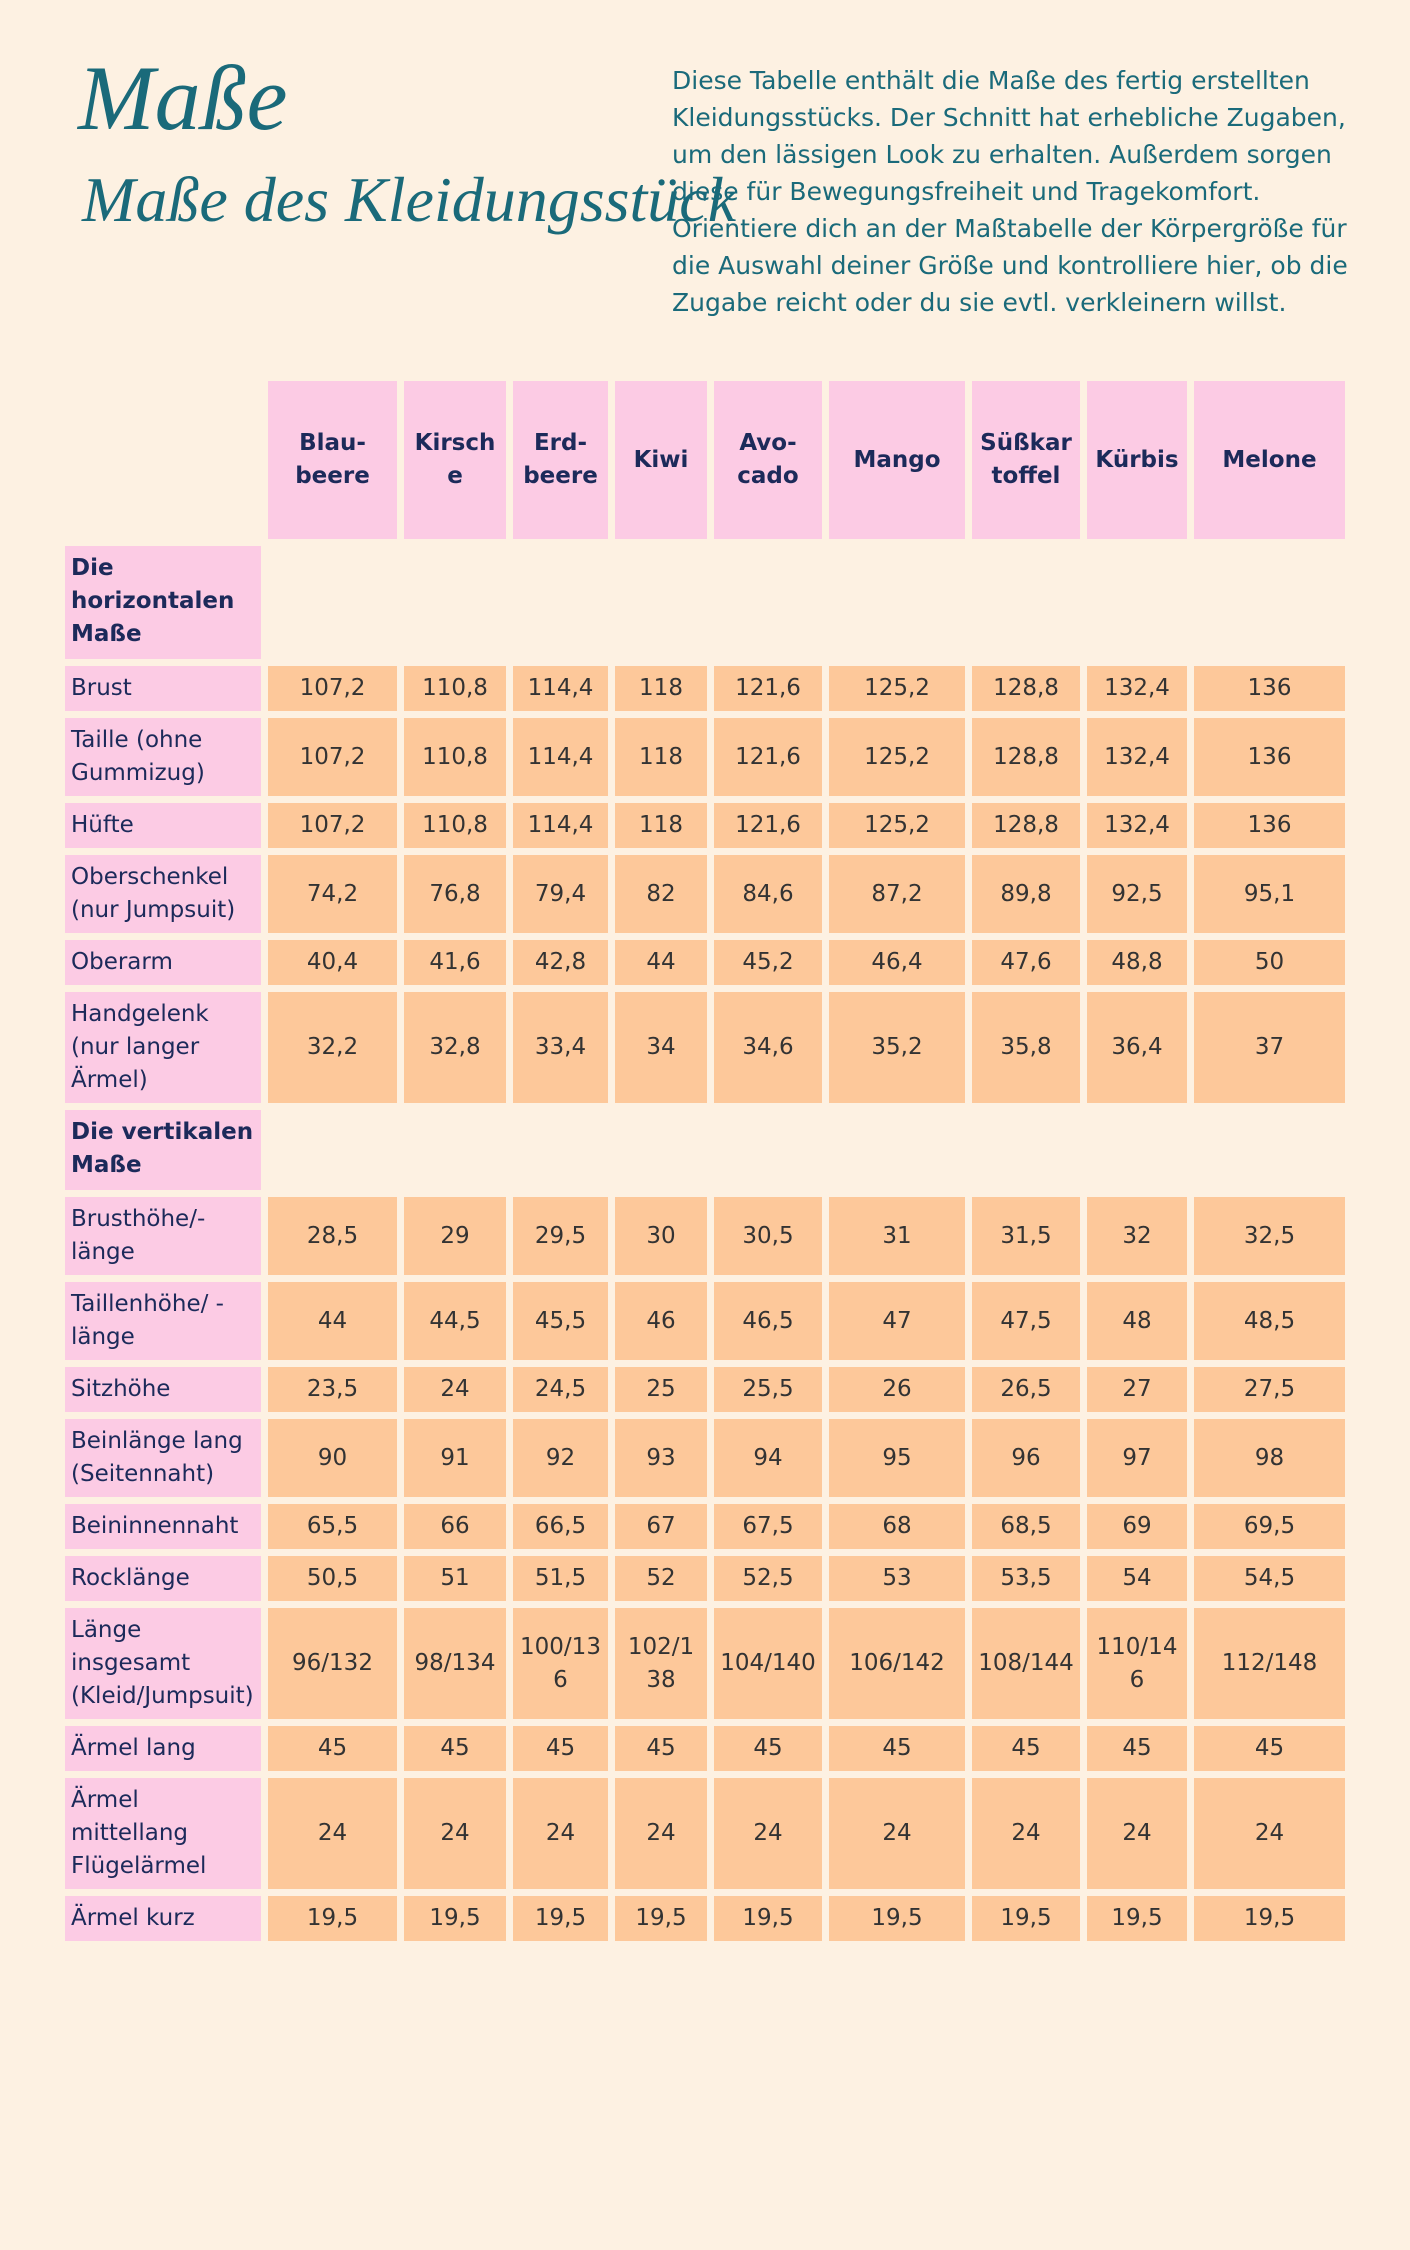 The image size is (1410, 2250). Describe the element at coordinates (332, 962) in the screenshot. I see `value-cell: 40,4` at that location.